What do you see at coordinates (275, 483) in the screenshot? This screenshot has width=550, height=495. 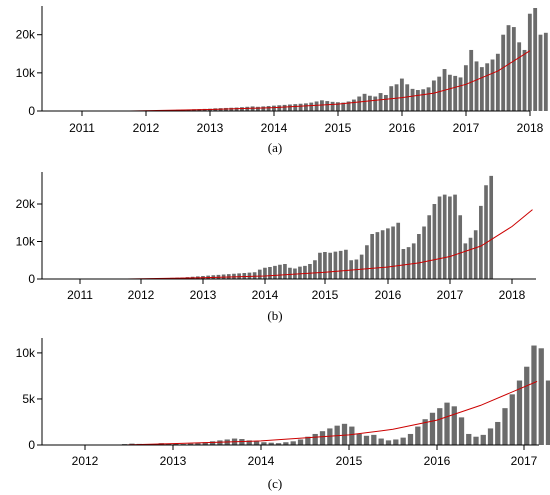 I see `panel-caption: (c)` at bounding box center [275, 483].